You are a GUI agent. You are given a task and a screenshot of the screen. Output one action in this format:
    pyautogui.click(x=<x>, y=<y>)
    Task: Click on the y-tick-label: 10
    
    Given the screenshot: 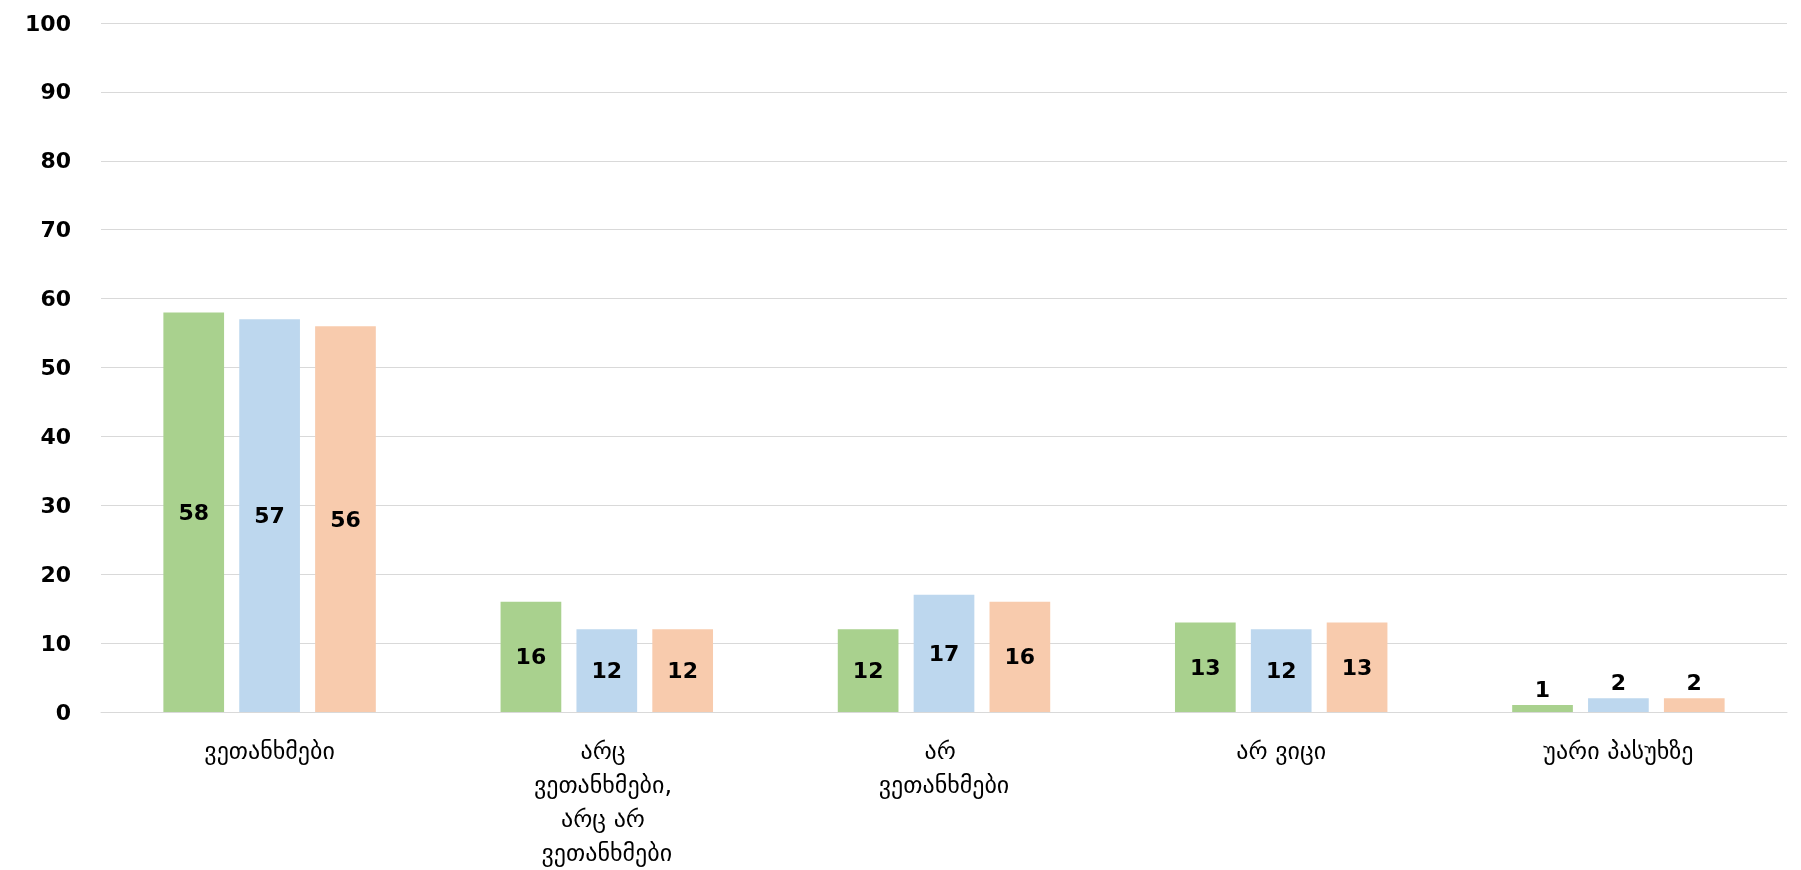 What is the action you would take?
    pyautogui.click(x=55, y=643)
    